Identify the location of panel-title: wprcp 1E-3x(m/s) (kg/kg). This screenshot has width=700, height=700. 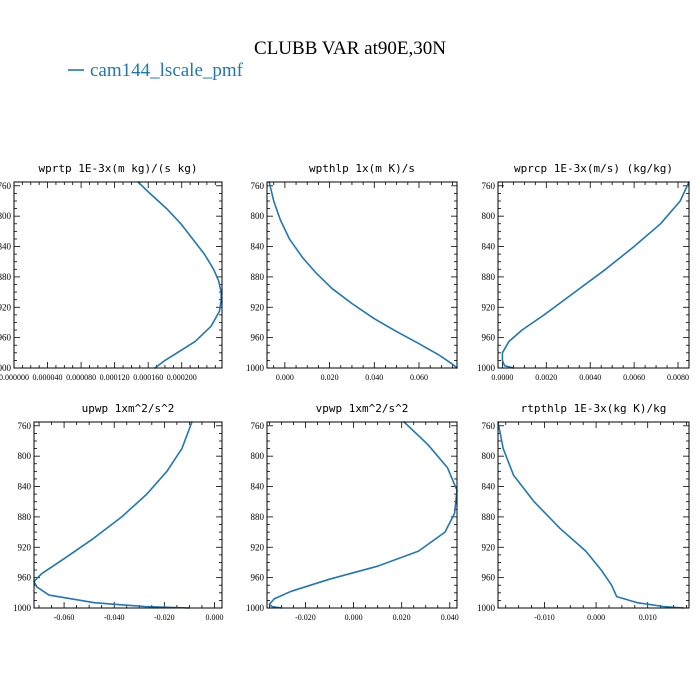
(593, 168).